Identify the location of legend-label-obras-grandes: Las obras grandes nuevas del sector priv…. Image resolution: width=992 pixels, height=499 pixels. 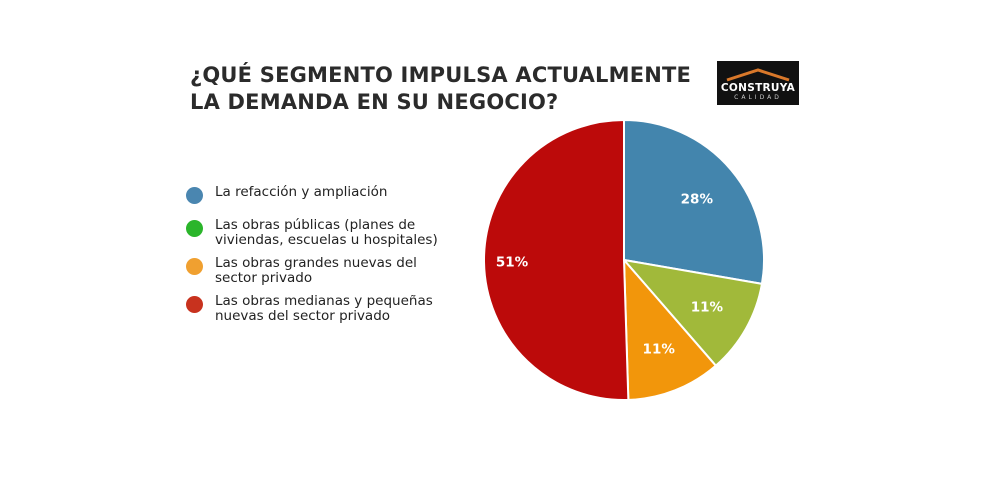
(316, 270).